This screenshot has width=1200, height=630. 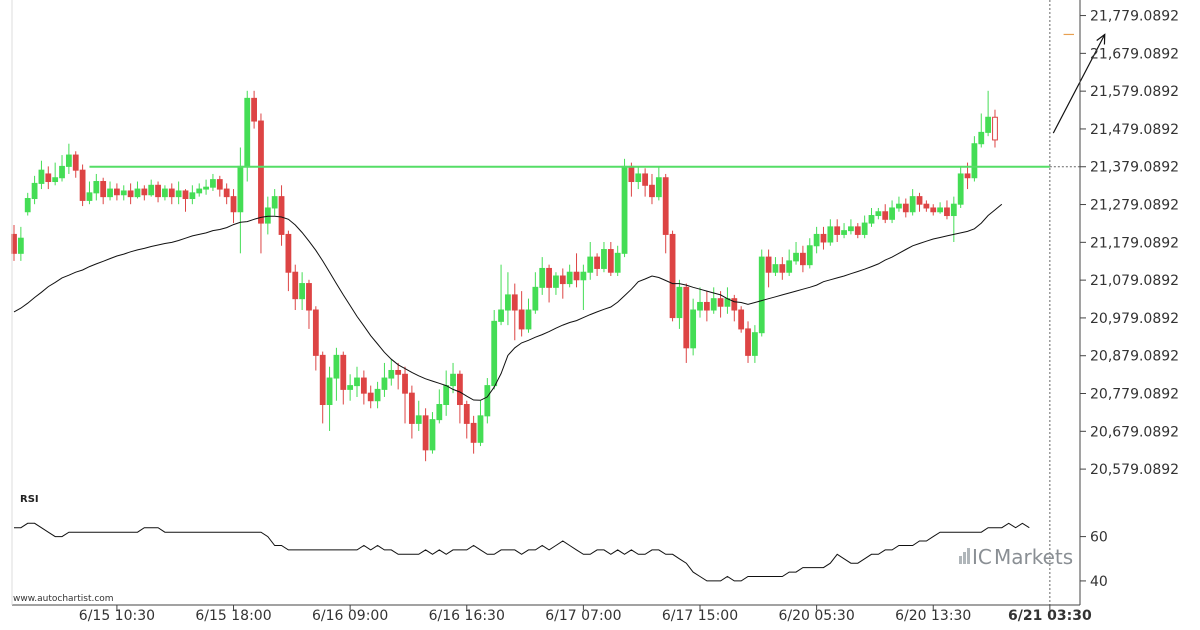 What do you see at coordinates (1033, 557) in the screenshot?
I see `brand-markets-text: Markets` at bounding box center [1033, 557].